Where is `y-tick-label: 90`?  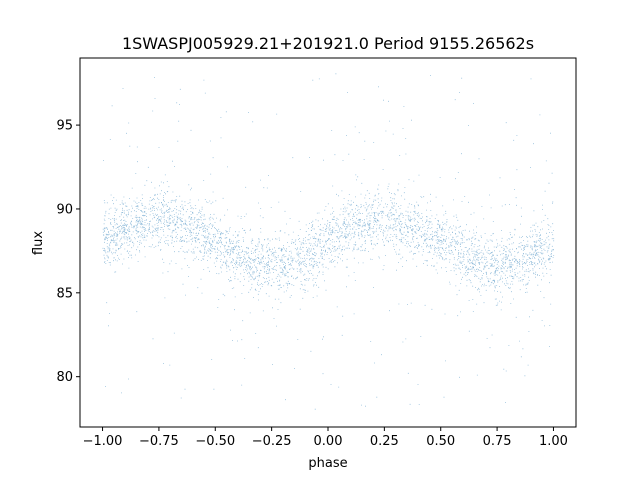
y-tick-label: 90 is located at coordinates (64, 209).